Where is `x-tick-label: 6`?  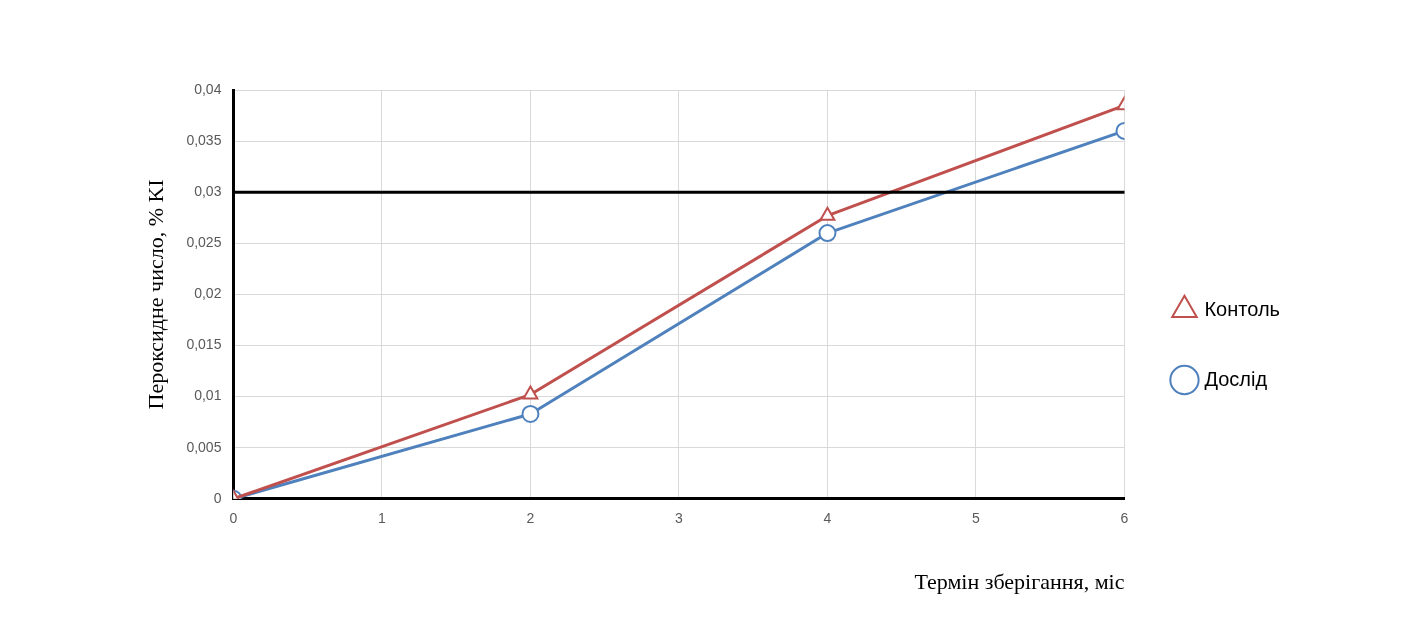
x-tick-label: 6 is located at coordinates (1124, 518).